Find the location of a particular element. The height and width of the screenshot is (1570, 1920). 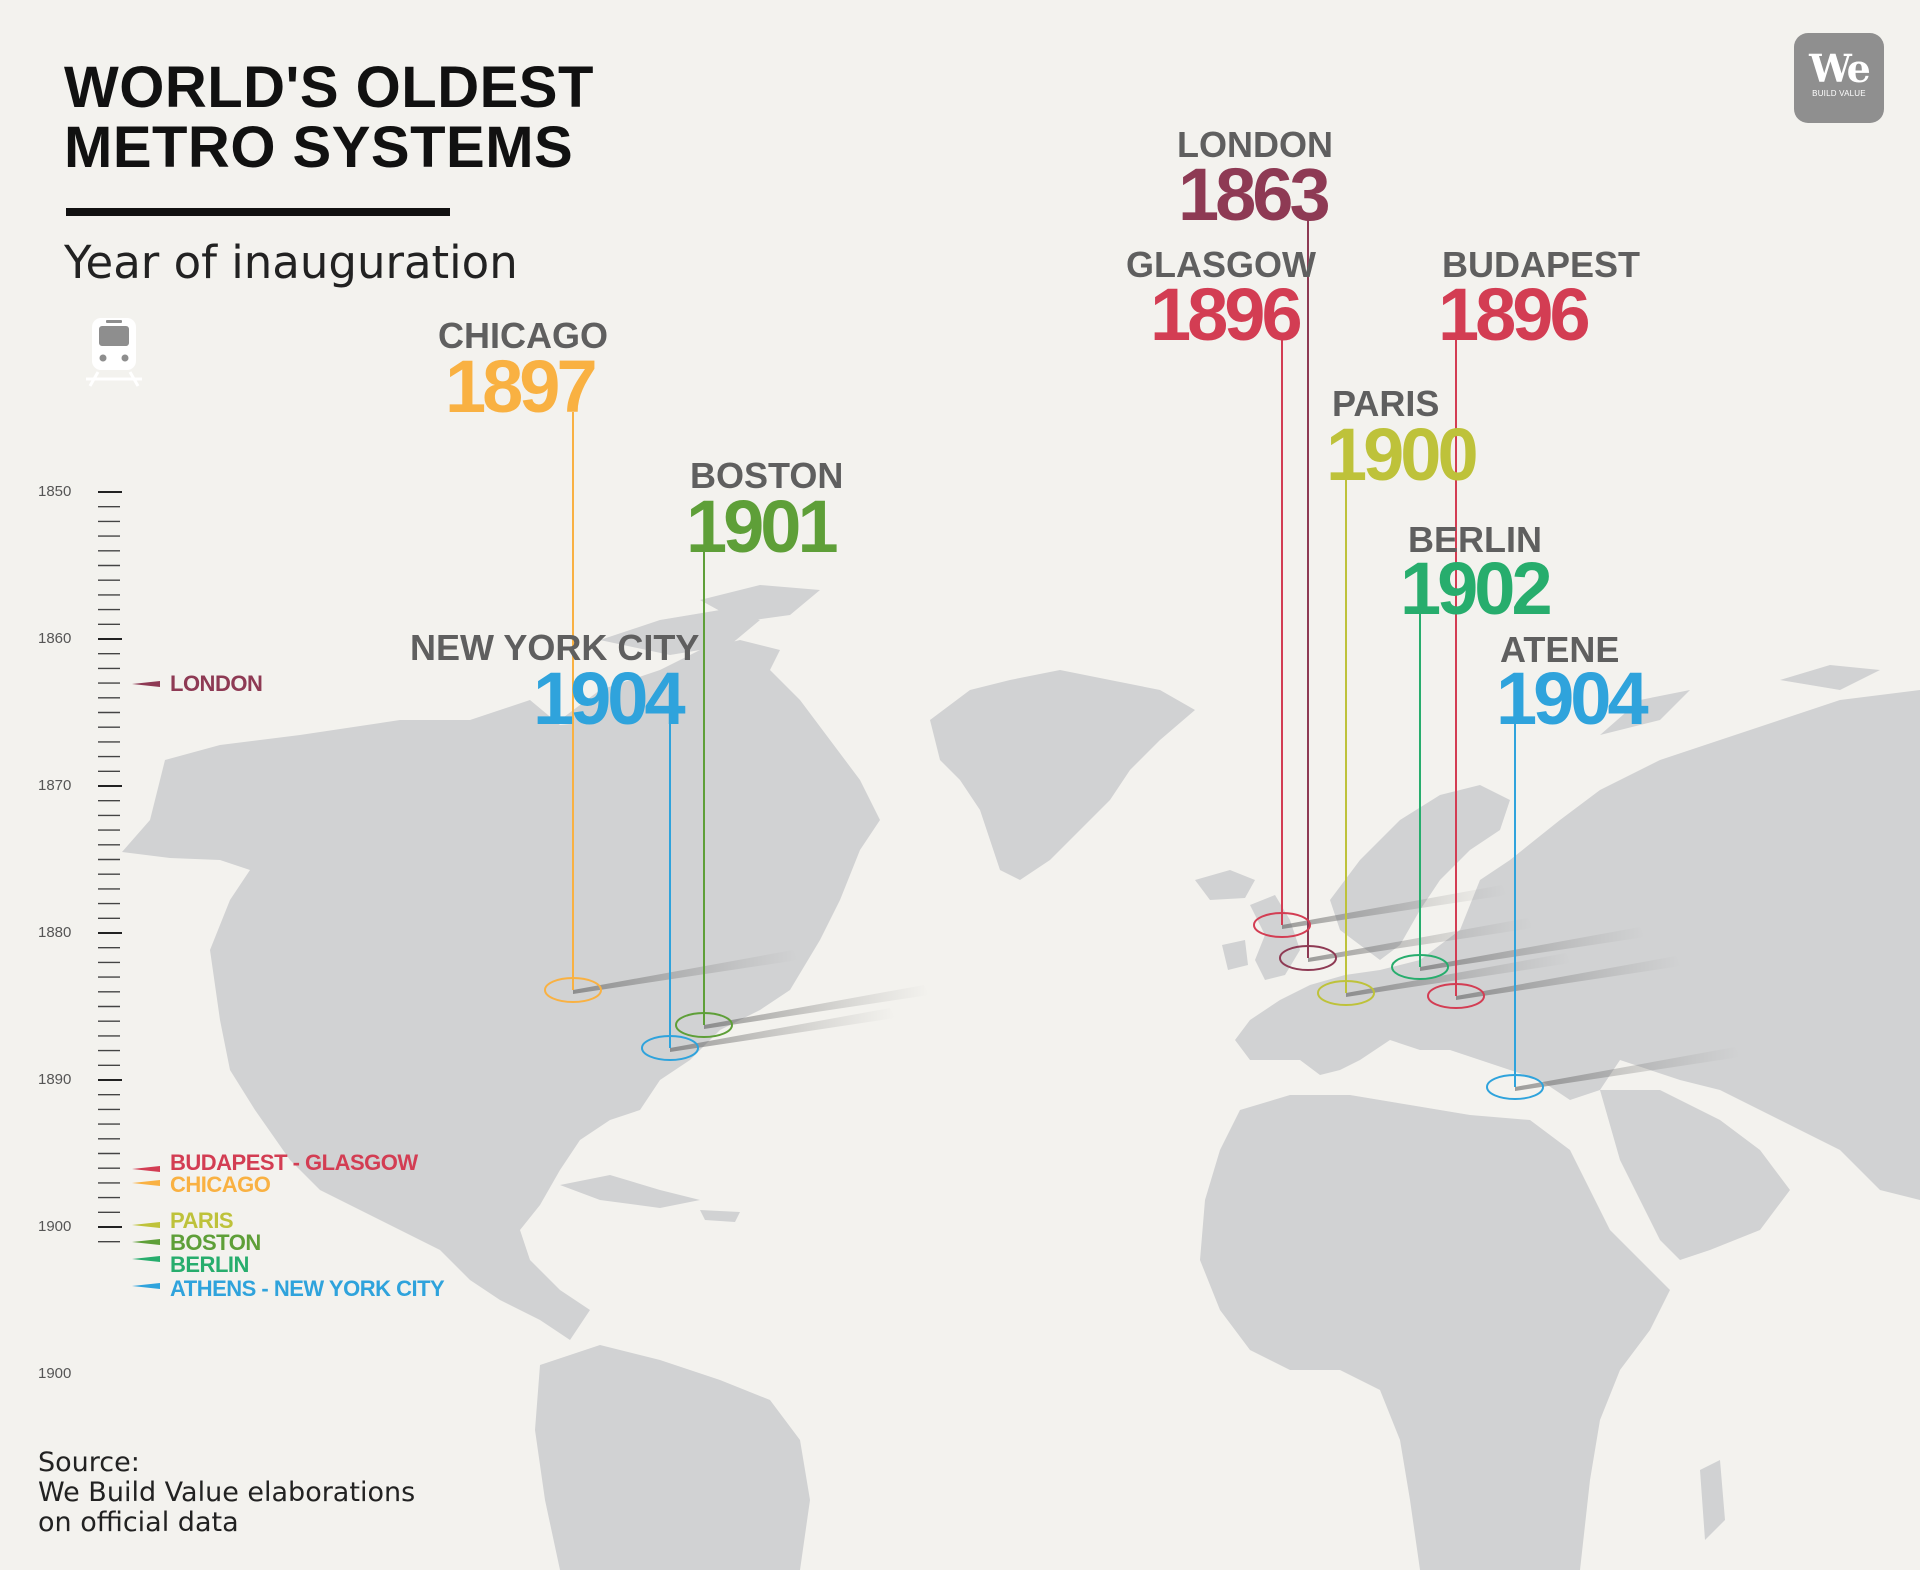

legend-chicago: CHICAGO is located at coordinates (220, 1184).